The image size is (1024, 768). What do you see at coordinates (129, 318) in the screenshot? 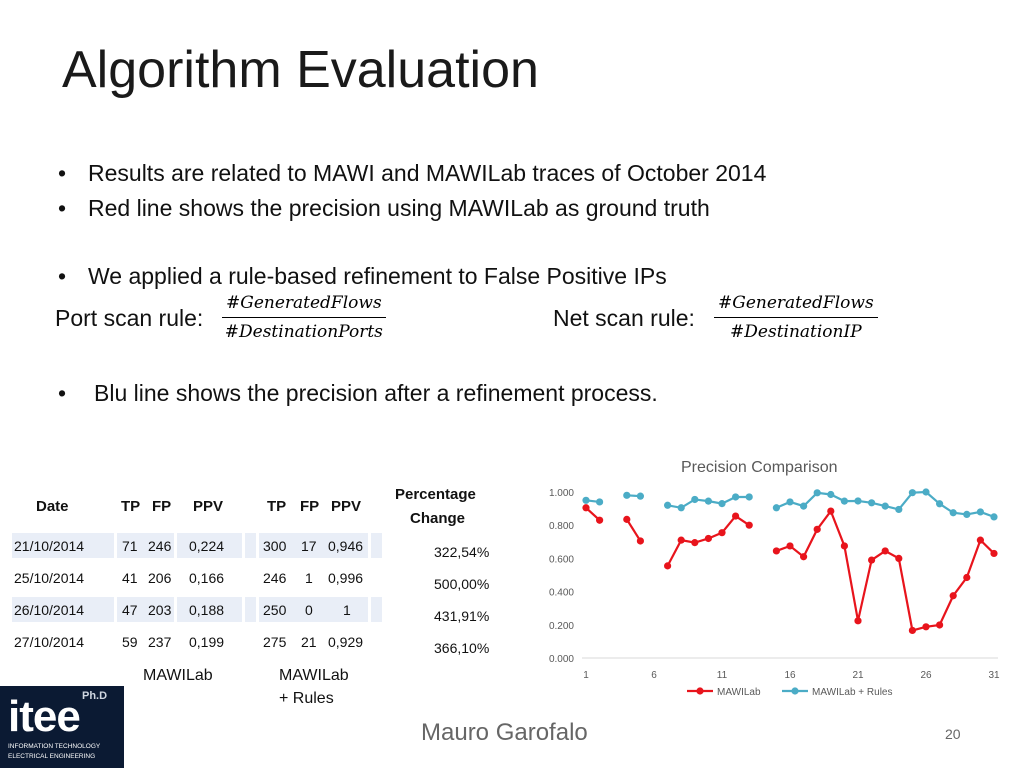
I see `port-scan-rule-label: Port scan rule:` at bounding box center [129, 318].